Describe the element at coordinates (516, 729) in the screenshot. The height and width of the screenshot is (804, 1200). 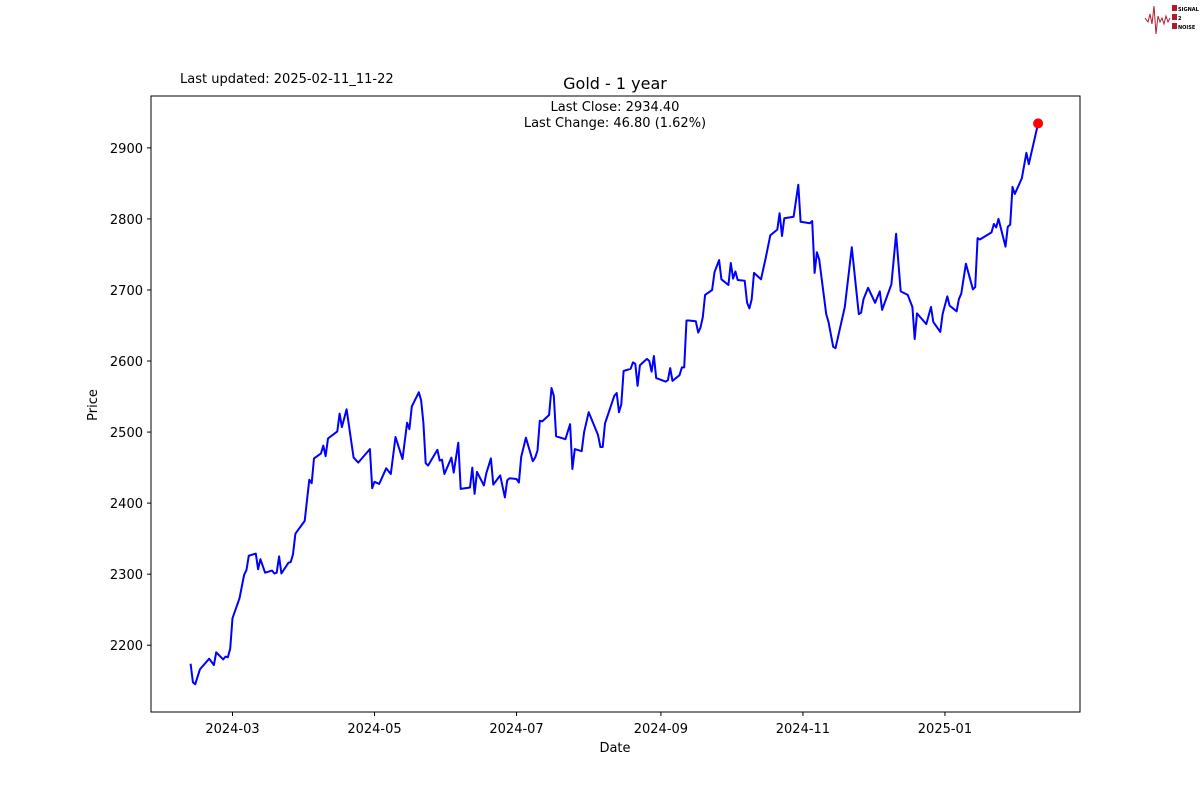
I see `x-tick-label: 2024-07` at that location.